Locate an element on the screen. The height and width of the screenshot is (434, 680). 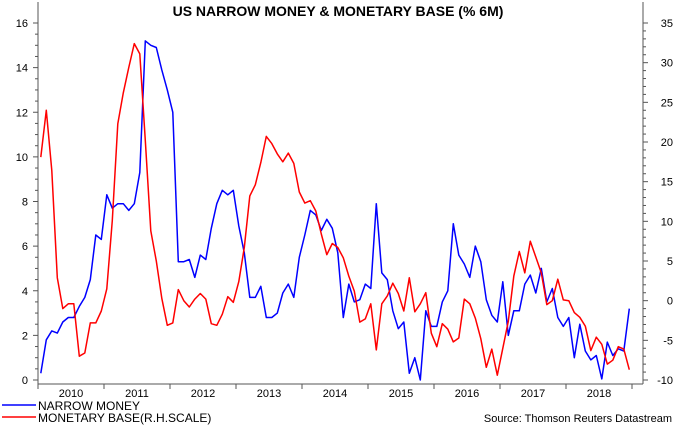
x-tick-label: 2016 is located at coordinates (467, 394).